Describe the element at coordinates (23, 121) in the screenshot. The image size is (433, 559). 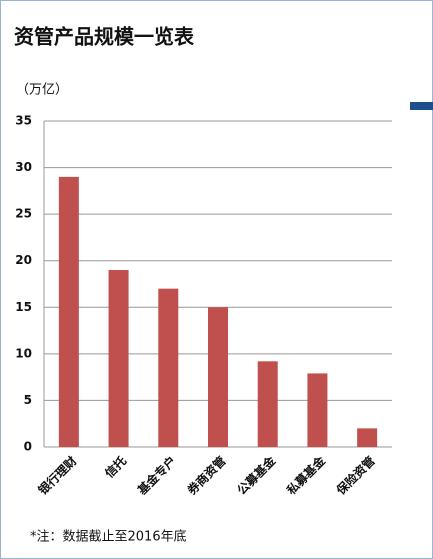
I see `y-tick-label: 35` at that location.